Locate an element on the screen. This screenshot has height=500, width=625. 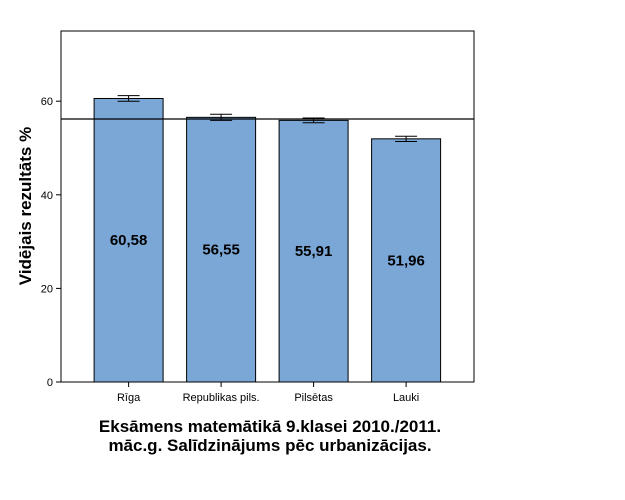
x-tick-label: Pilsētas is located at coordinates (313, 398).